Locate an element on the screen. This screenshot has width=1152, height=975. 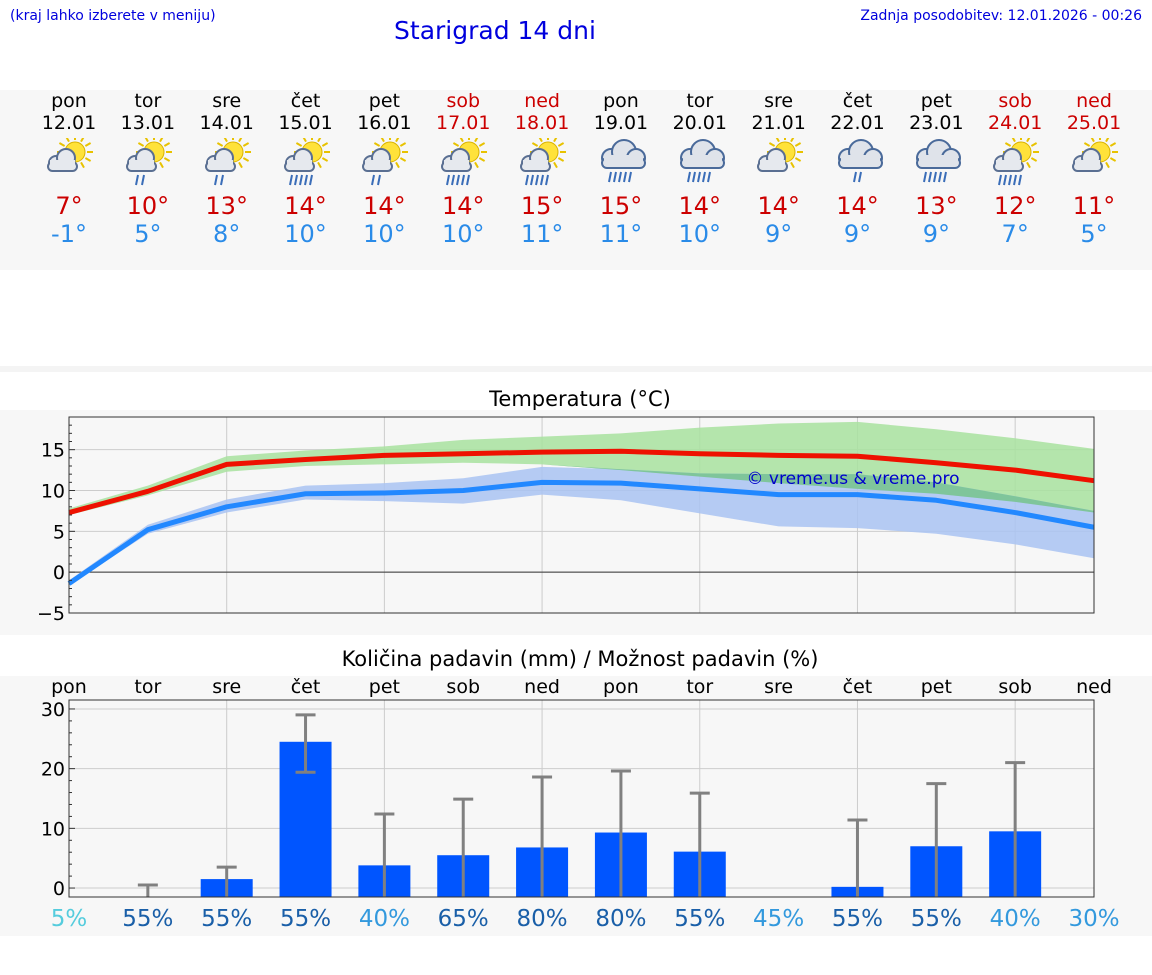
day-forecast: pet 16.01 14° 10° is located at coordinates (384, 169).